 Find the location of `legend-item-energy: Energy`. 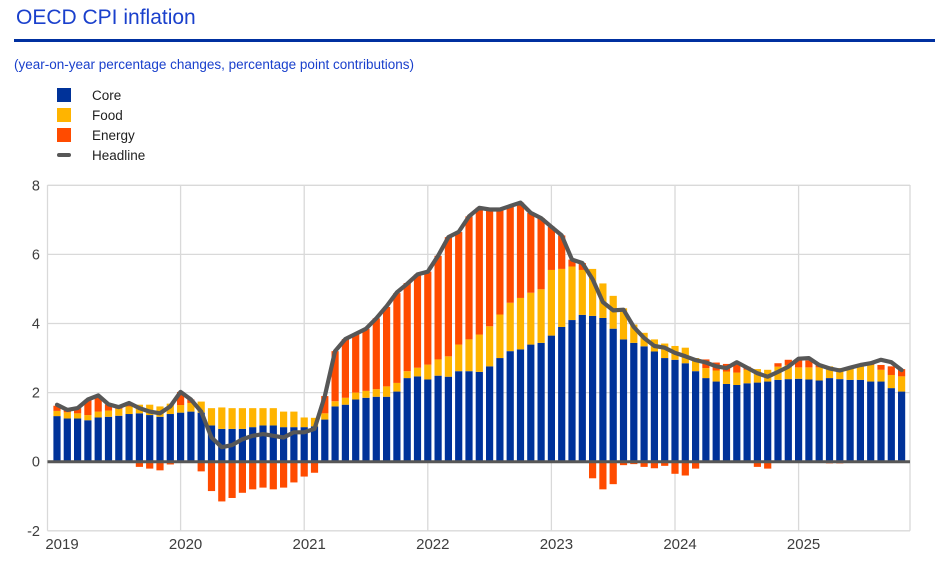

legend-item-energy: Energy is located at coordinates (101, 135).